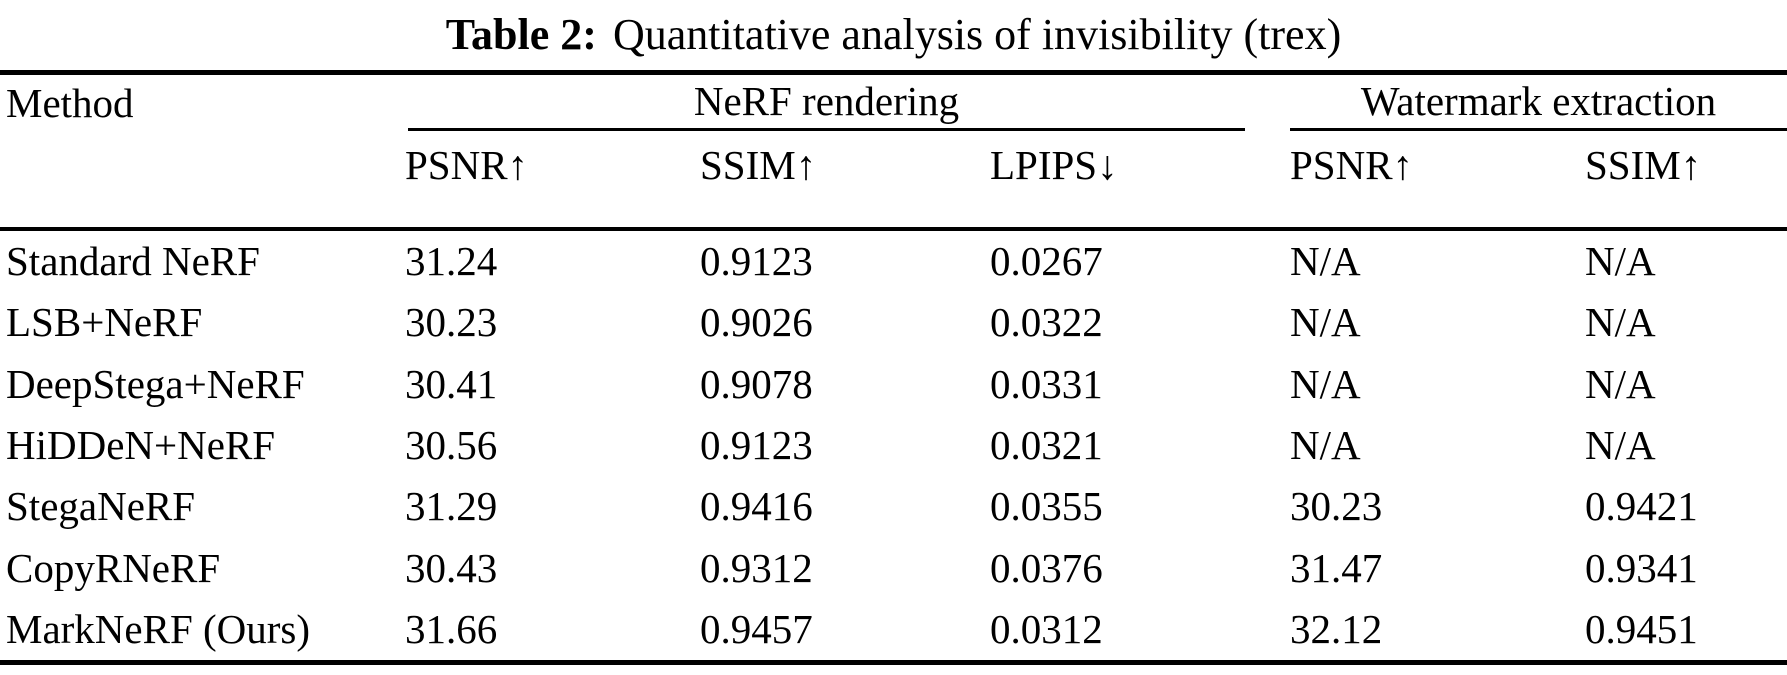 Image resolution: width=1787 pixels, height=675 pixels. What do you see at coordinates (451, 445) in the screenshot?
I see `cell-nerf-psnr: 30.56` at bounding box center [451, 445].